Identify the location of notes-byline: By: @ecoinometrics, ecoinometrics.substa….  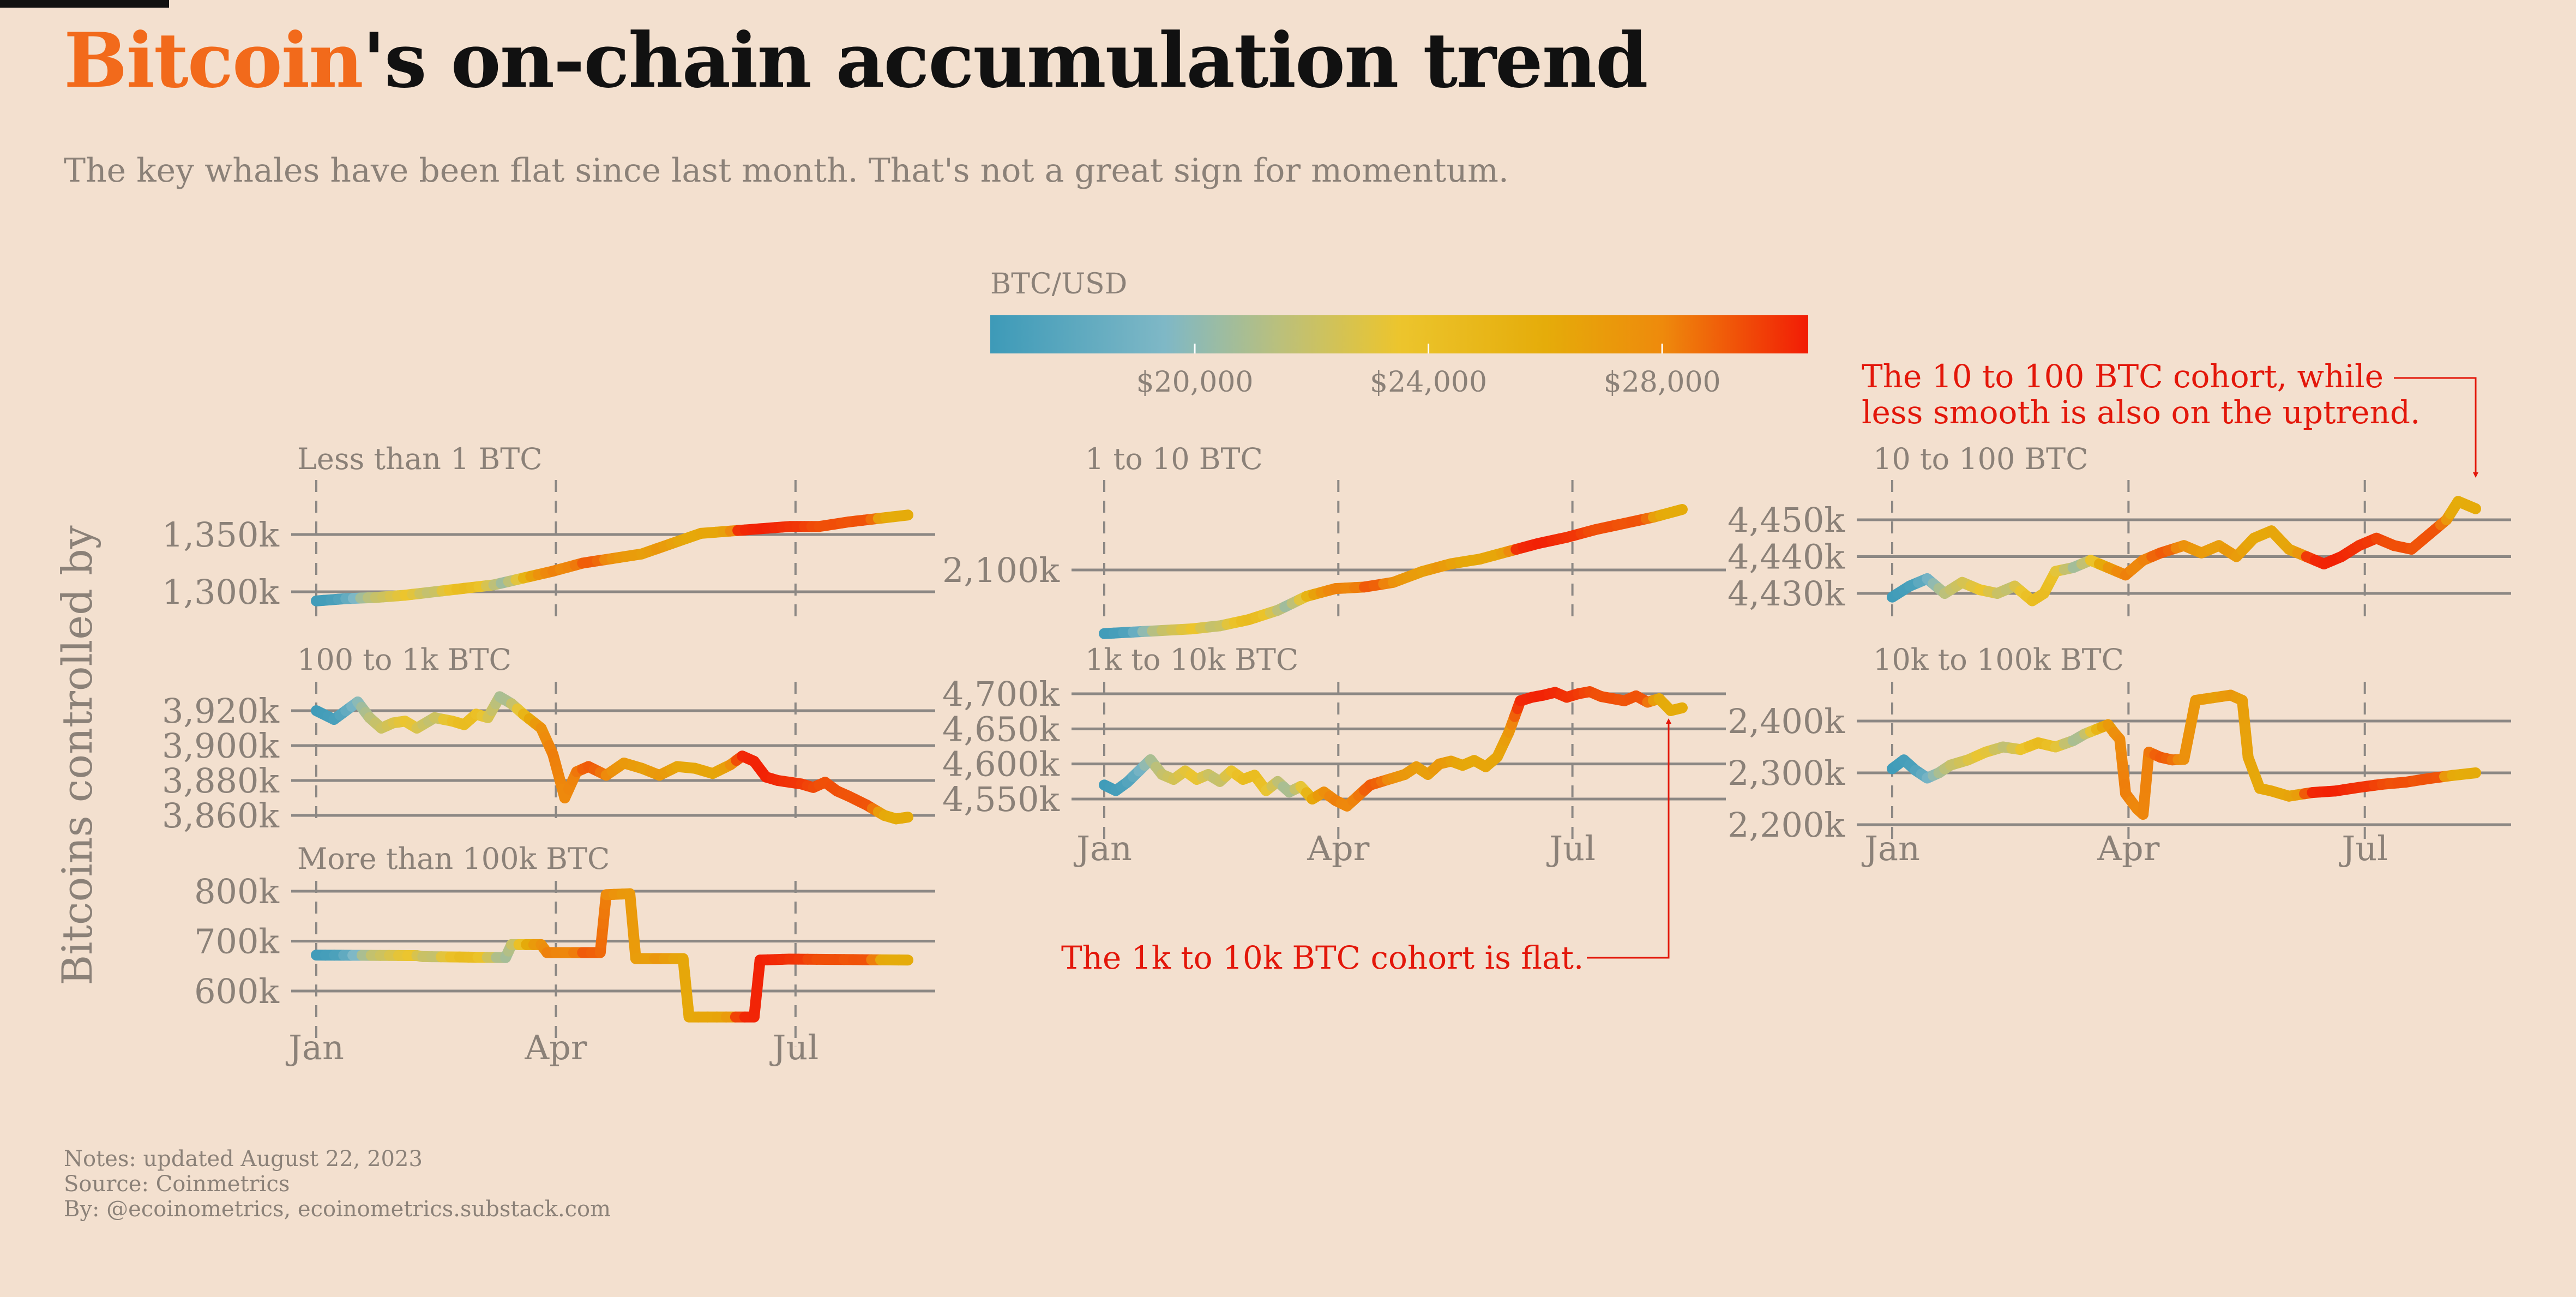
(337, 1209).